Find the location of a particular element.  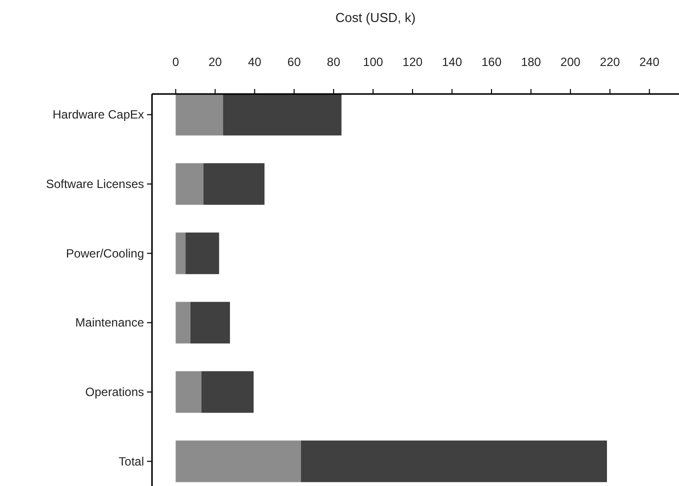

y-tick-label: Power/Cooling is located at coordinates (105, 253).